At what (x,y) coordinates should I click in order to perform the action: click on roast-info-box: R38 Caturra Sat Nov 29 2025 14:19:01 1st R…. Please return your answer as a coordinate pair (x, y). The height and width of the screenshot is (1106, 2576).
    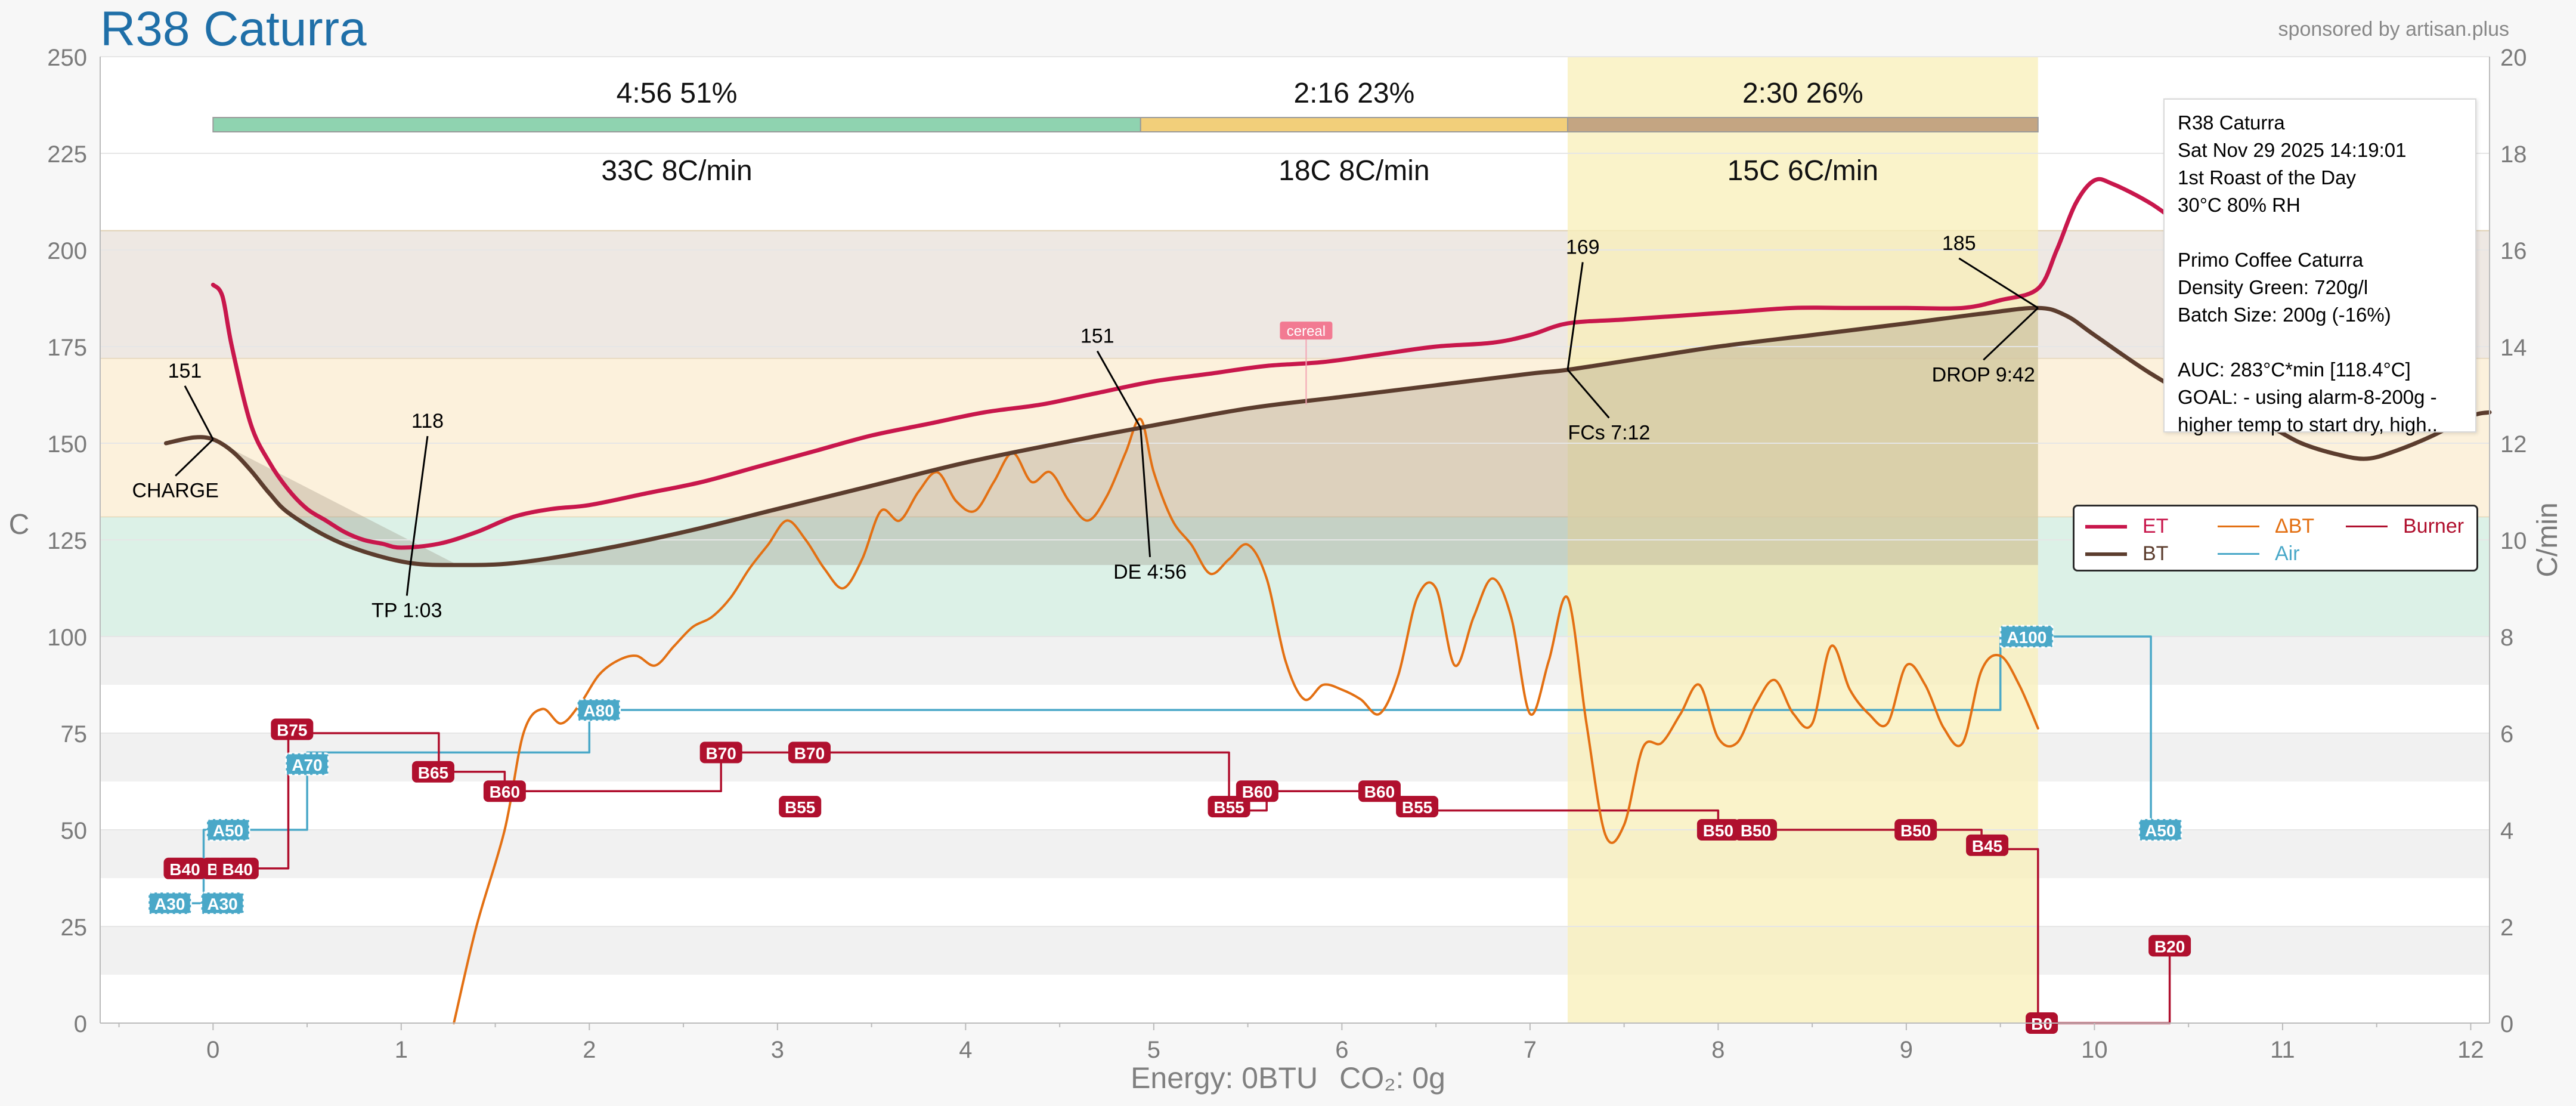
    Looking at the image, I should click on (2320, 266).